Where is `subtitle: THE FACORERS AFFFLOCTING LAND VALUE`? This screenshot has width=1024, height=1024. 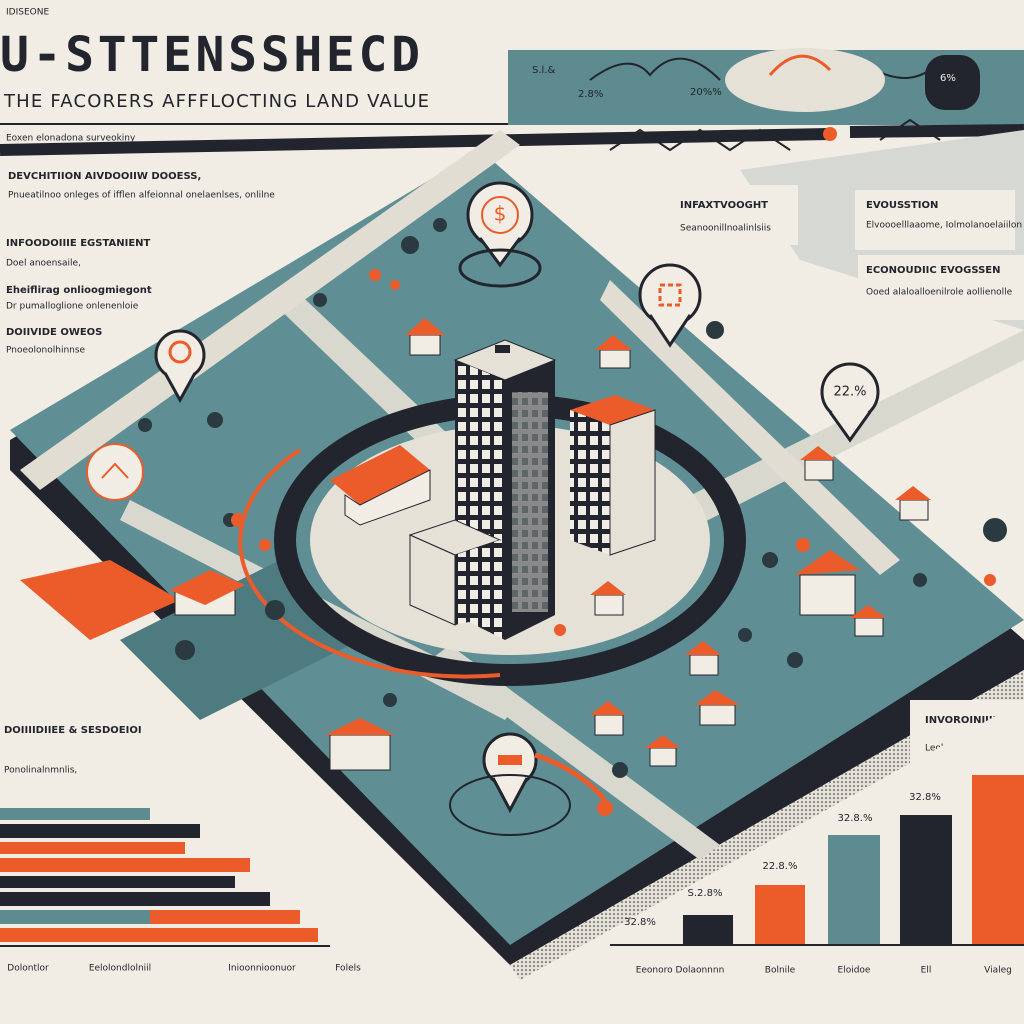 subtitle: THE FACORERS AFFFLOCTING LAND VALUE is located at coordinates (216, 101).